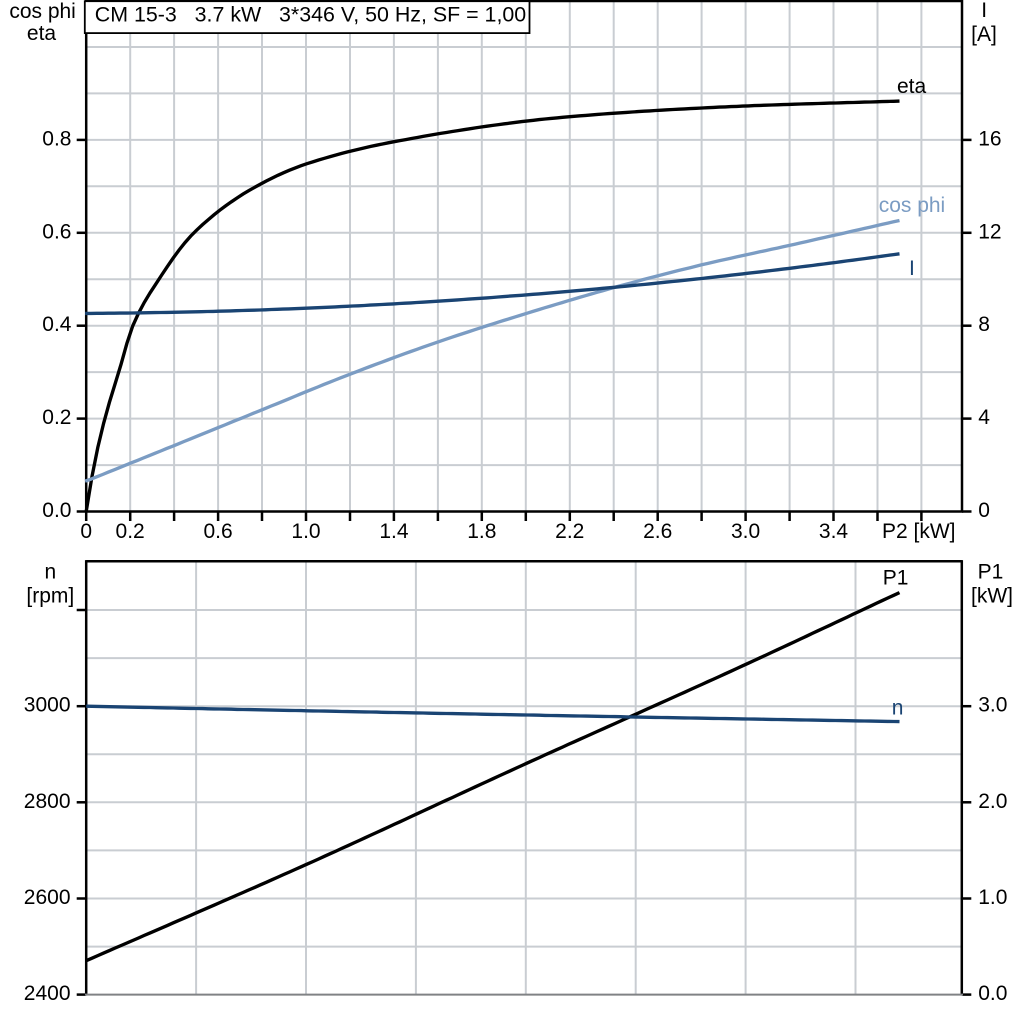 The width and height of the screenshot is (1024, 1024). I want to click on svg-text: 2.6, so click(657, 531).